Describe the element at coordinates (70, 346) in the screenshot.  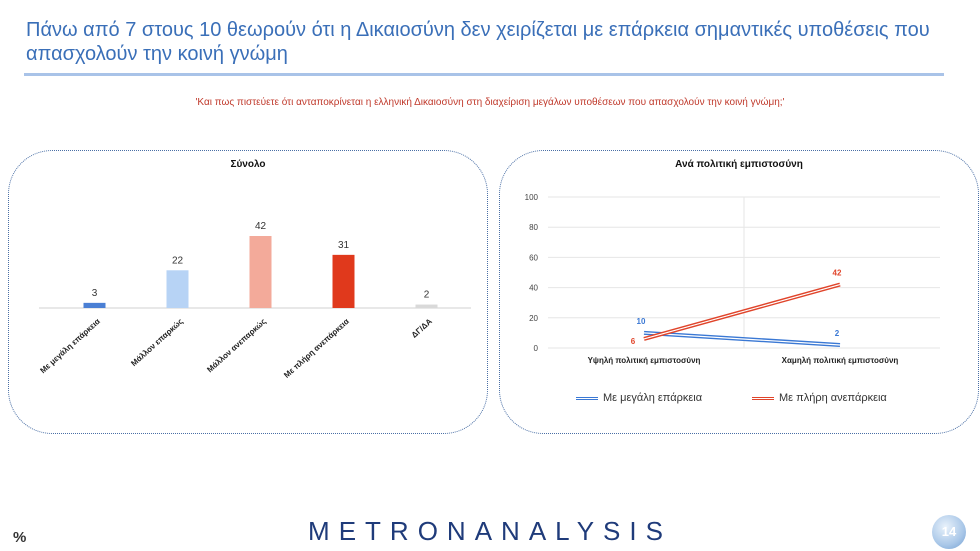
I see `category-tick-label: Με μεγάλη επάρκεια` at that location.